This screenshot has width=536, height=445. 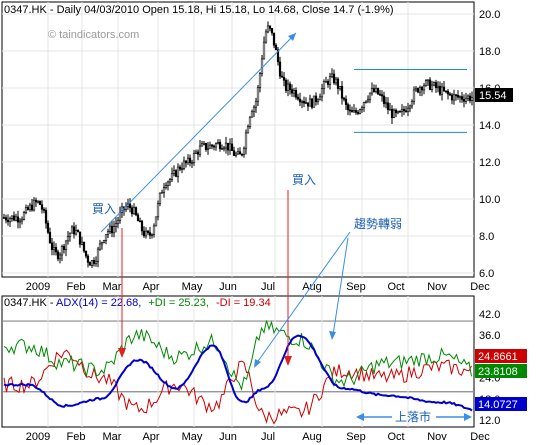 I want to click on adx-reference-lines, so click(x=238, y=356).